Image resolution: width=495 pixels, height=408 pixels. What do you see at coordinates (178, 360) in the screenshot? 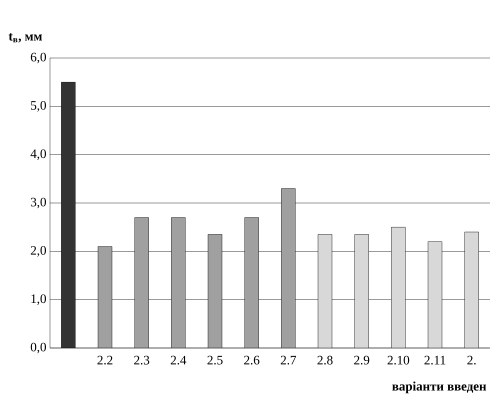
I see `x-tick-label: 2.4` at bounding box center [178, 360].